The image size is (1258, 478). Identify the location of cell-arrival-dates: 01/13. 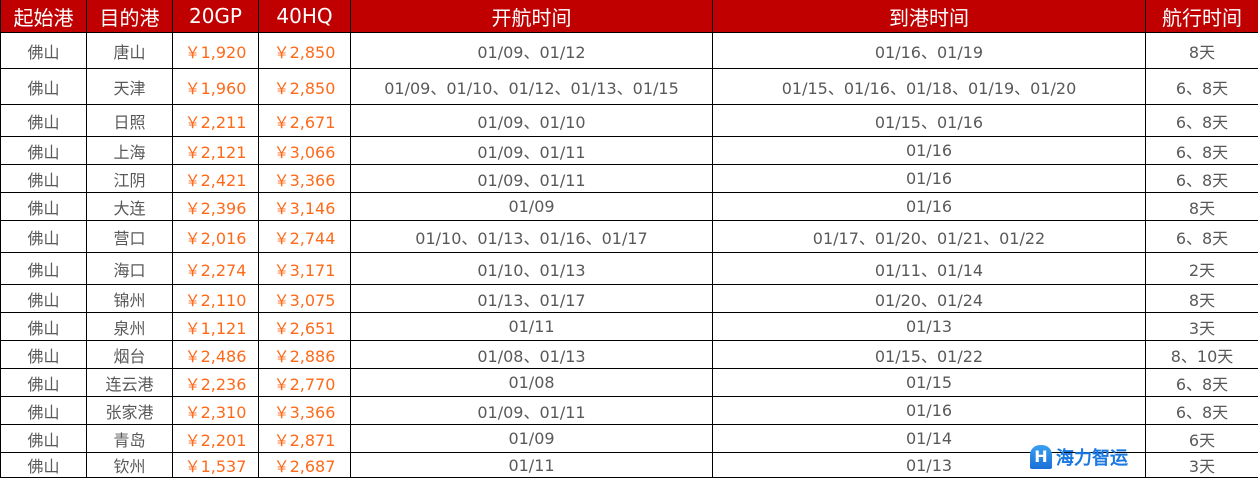
(929, 327).